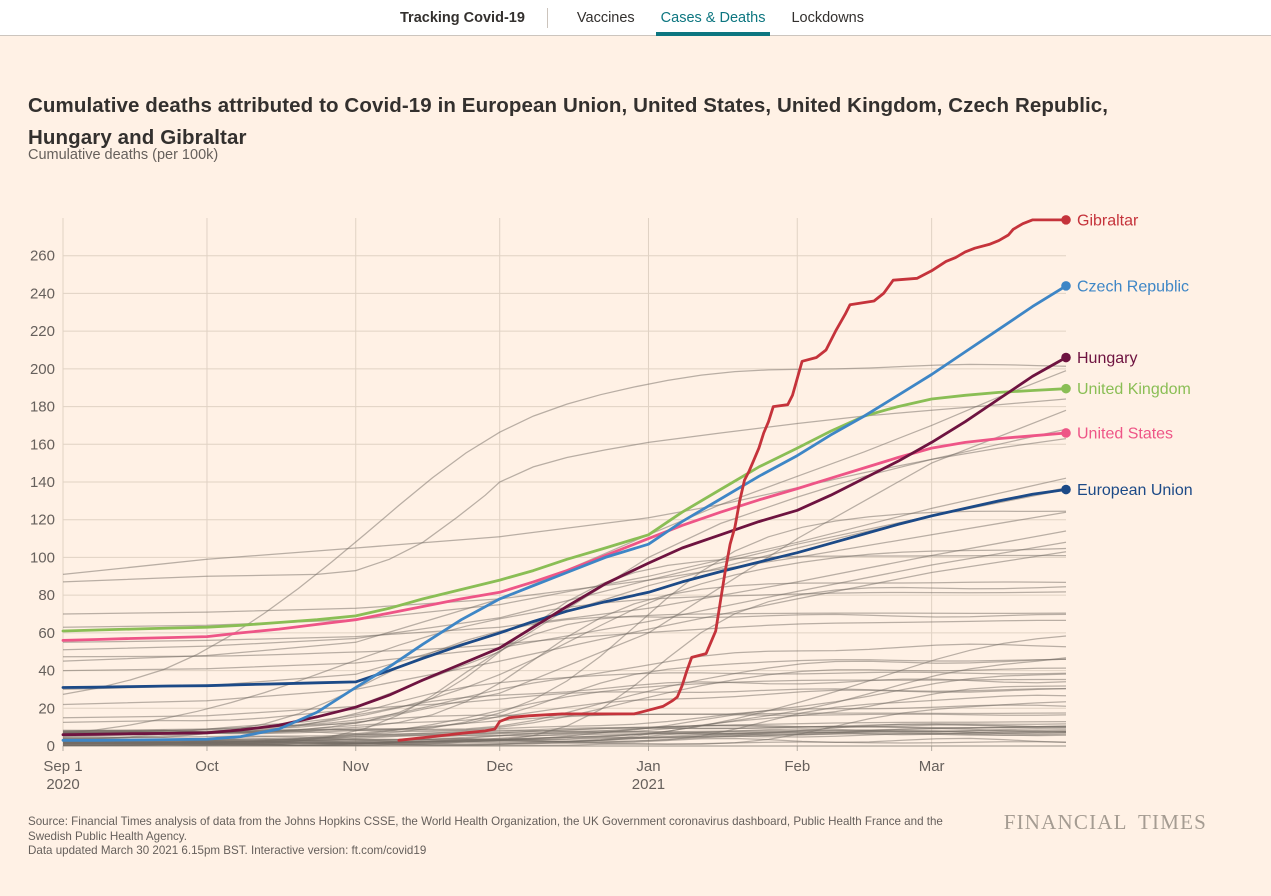 This screenshot has width=1271, height=896. I want to click on financial-times-logo: FINANCIAL TIMES, so click(1105, 822).